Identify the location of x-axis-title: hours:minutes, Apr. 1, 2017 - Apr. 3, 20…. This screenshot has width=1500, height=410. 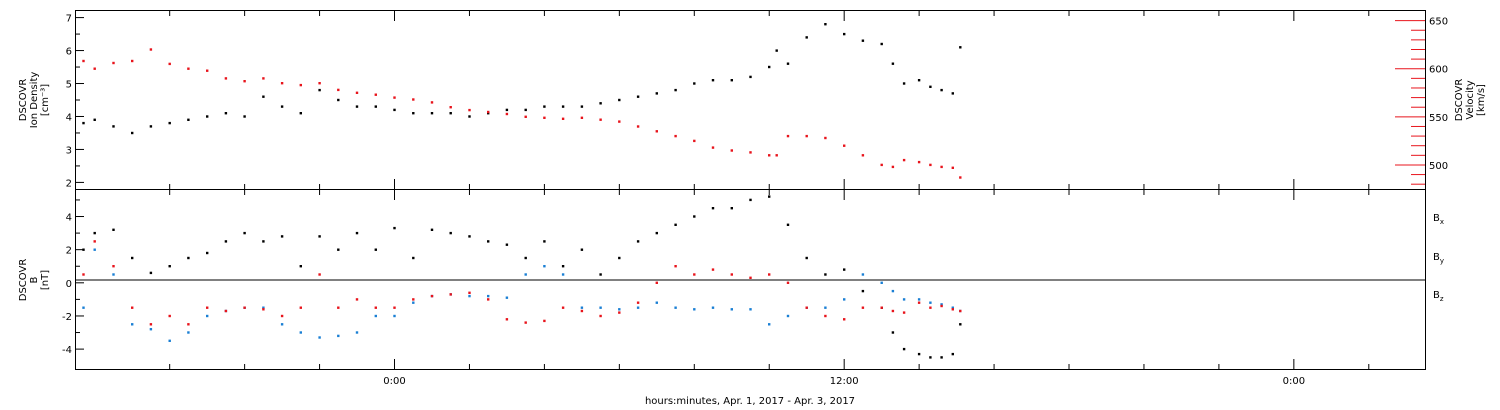
(750, 401).